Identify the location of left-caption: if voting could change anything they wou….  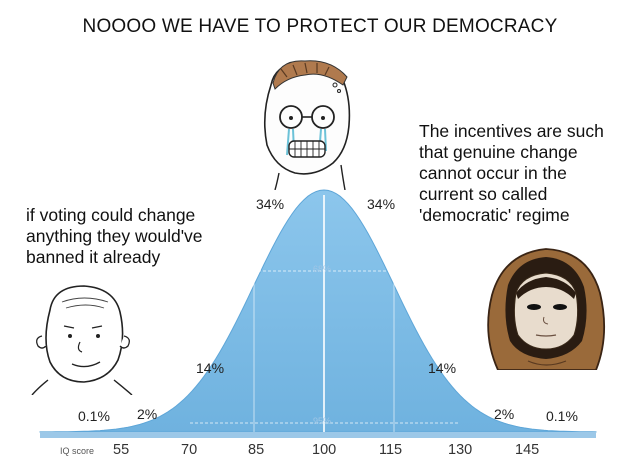
(114, 236).